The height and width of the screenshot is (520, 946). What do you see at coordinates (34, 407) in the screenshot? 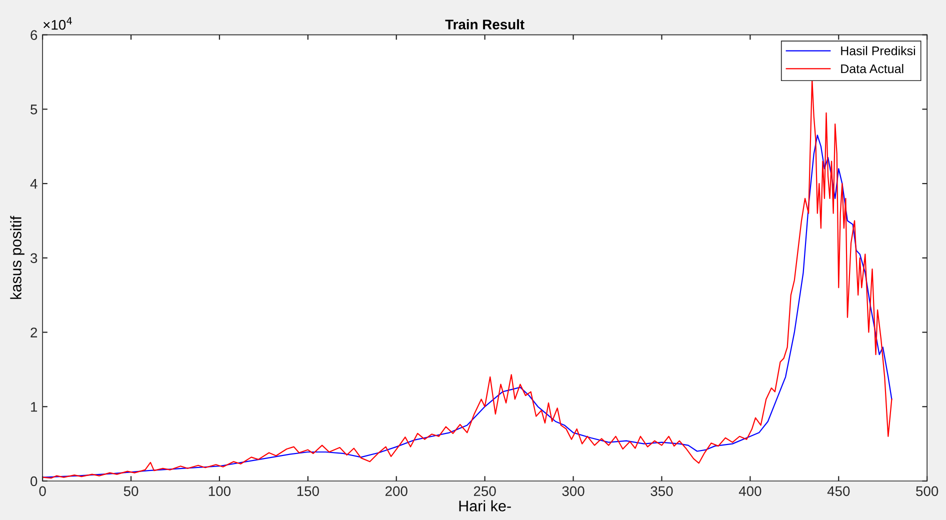
I see `y-tick-label: 1` at bounding box center [34, 407].